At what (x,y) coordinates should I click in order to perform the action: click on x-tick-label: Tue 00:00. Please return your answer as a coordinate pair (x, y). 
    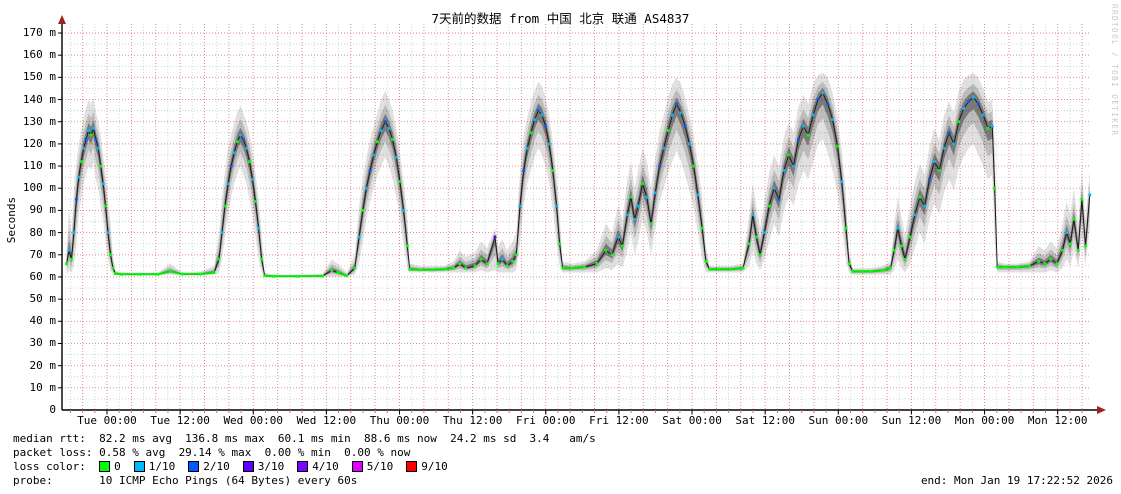
    Looking at the image, I should click on (107, 420).